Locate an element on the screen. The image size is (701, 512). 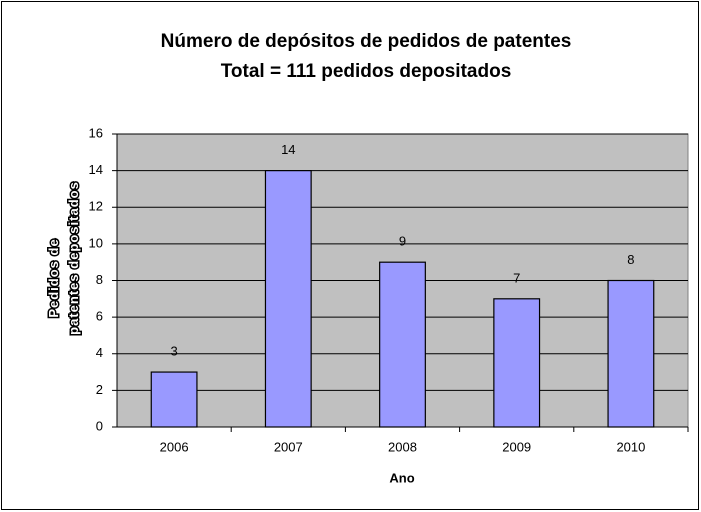
y-axis-label: Pedidos de patentes depositados is located at coordinates (63, 258).